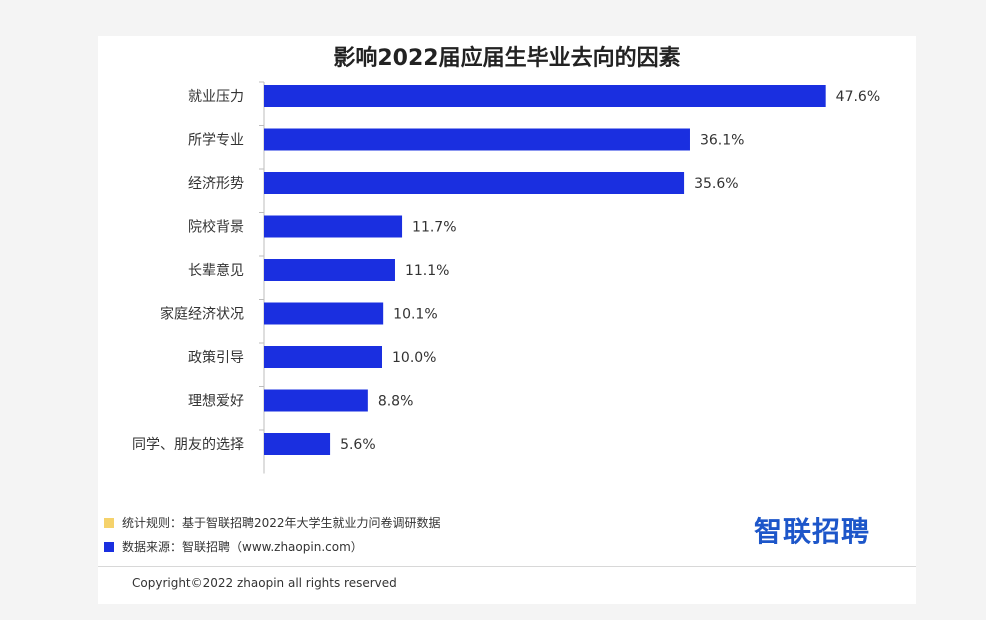  Describe the element at coordinates (358, 445) in the screenshot. I see `value-label: 5.6%` at that location.